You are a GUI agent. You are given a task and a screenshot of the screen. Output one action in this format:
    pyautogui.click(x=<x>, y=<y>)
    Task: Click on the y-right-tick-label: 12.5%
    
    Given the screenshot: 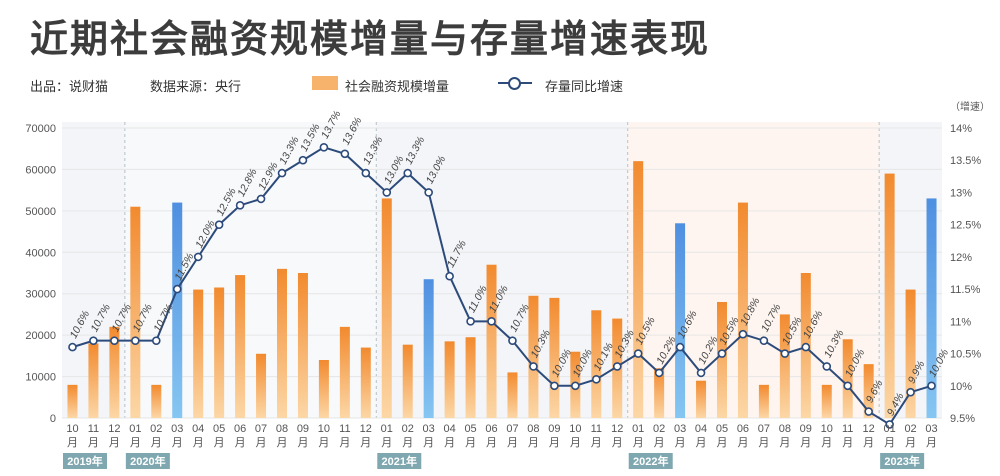 What is the action you would take?
    pyautogui.click(x=965, y=226)
    